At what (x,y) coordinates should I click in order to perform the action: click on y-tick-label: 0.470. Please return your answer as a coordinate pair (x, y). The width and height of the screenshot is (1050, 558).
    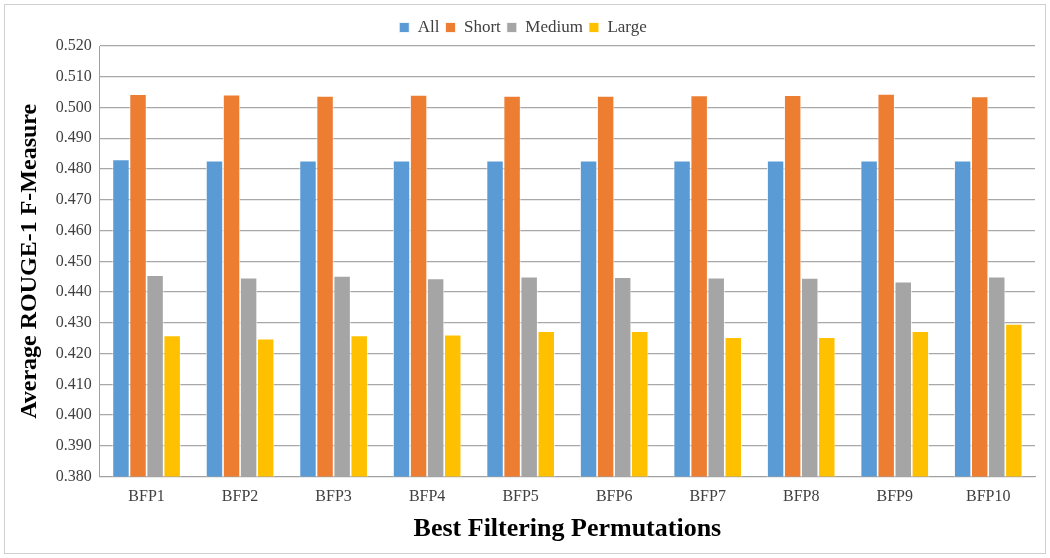
    Looking at the image, I should click on (73, 198).